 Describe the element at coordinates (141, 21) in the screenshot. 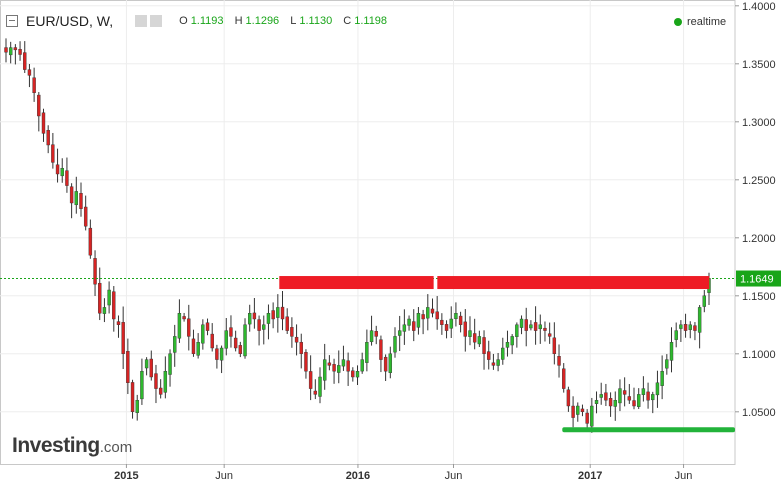

I see `settings-icon` at that location.